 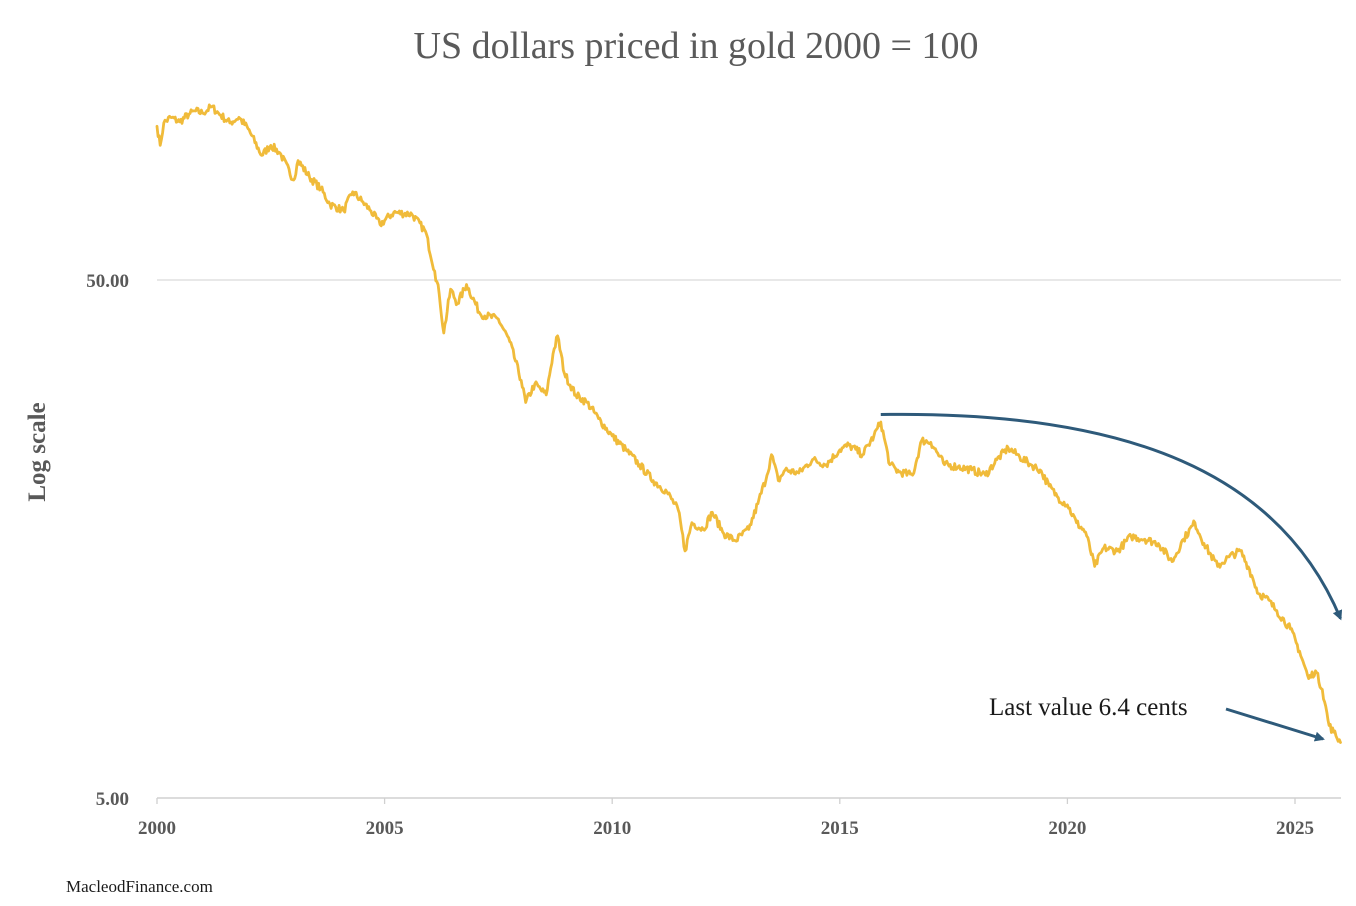 What do you see at coordinates (157, 828) in the screenshot?
I see `x-tick-label: 2000` at bounding box center [157, 828].